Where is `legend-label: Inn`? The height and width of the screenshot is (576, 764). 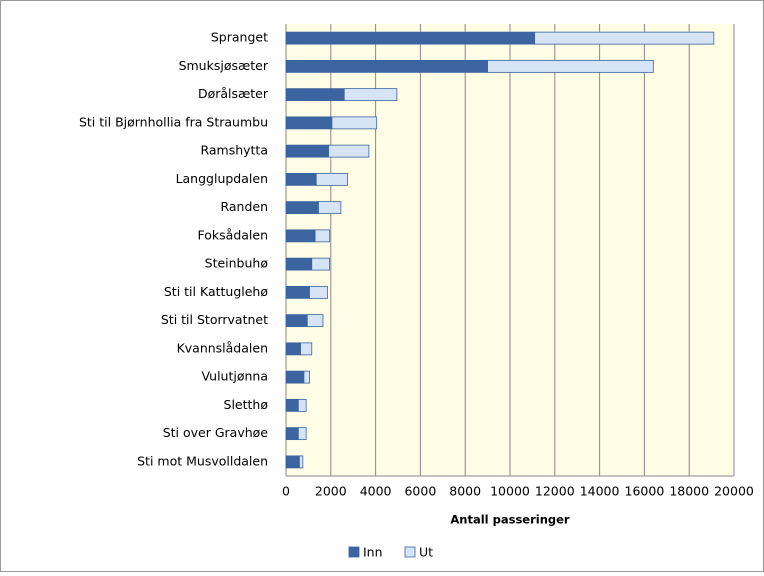
legend-label: Inn is located at coordinates (373, 552).